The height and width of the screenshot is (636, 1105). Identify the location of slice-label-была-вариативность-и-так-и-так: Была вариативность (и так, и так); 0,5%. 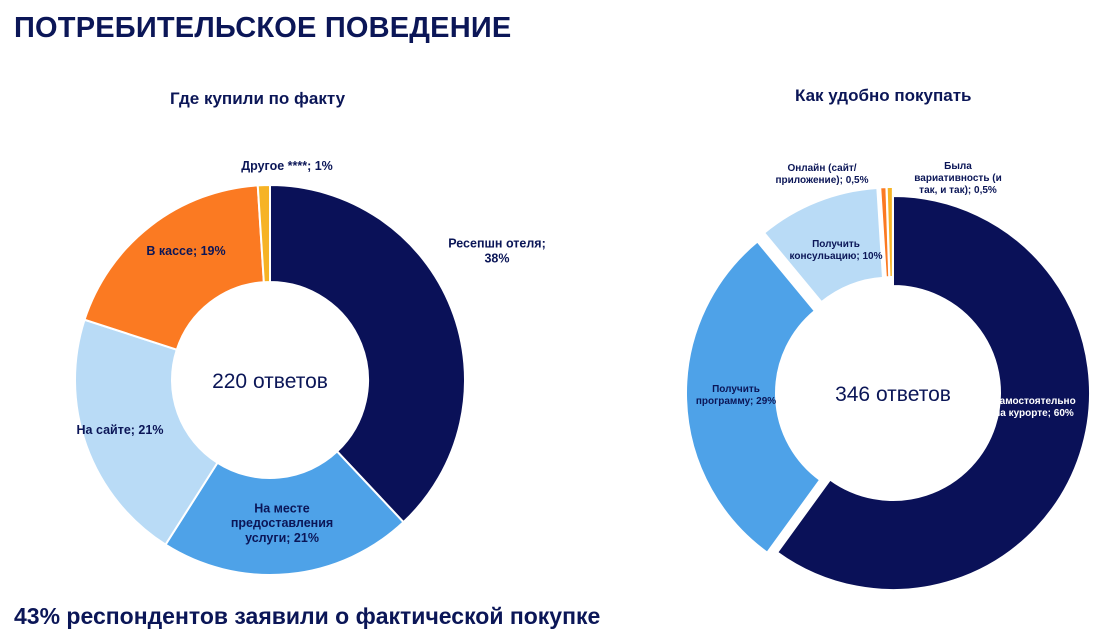
(957, 178).